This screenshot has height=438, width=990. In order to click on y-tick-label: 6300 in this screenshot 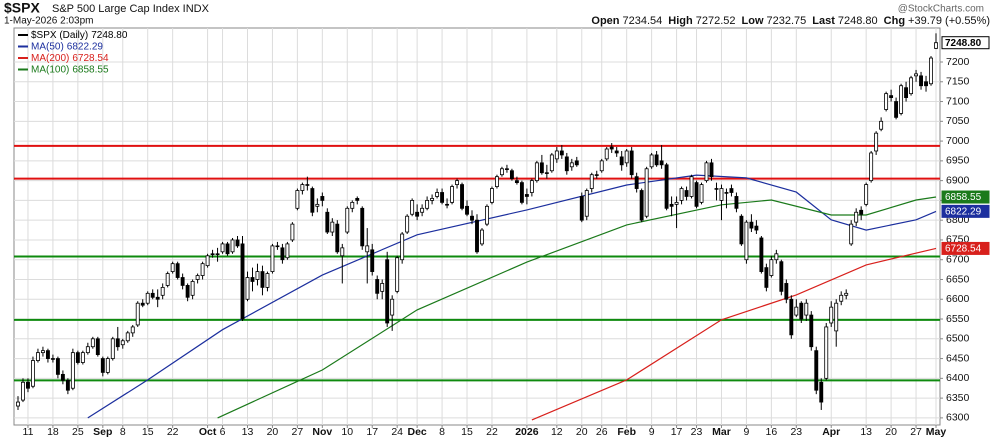, I will do `click(958, 418)`.